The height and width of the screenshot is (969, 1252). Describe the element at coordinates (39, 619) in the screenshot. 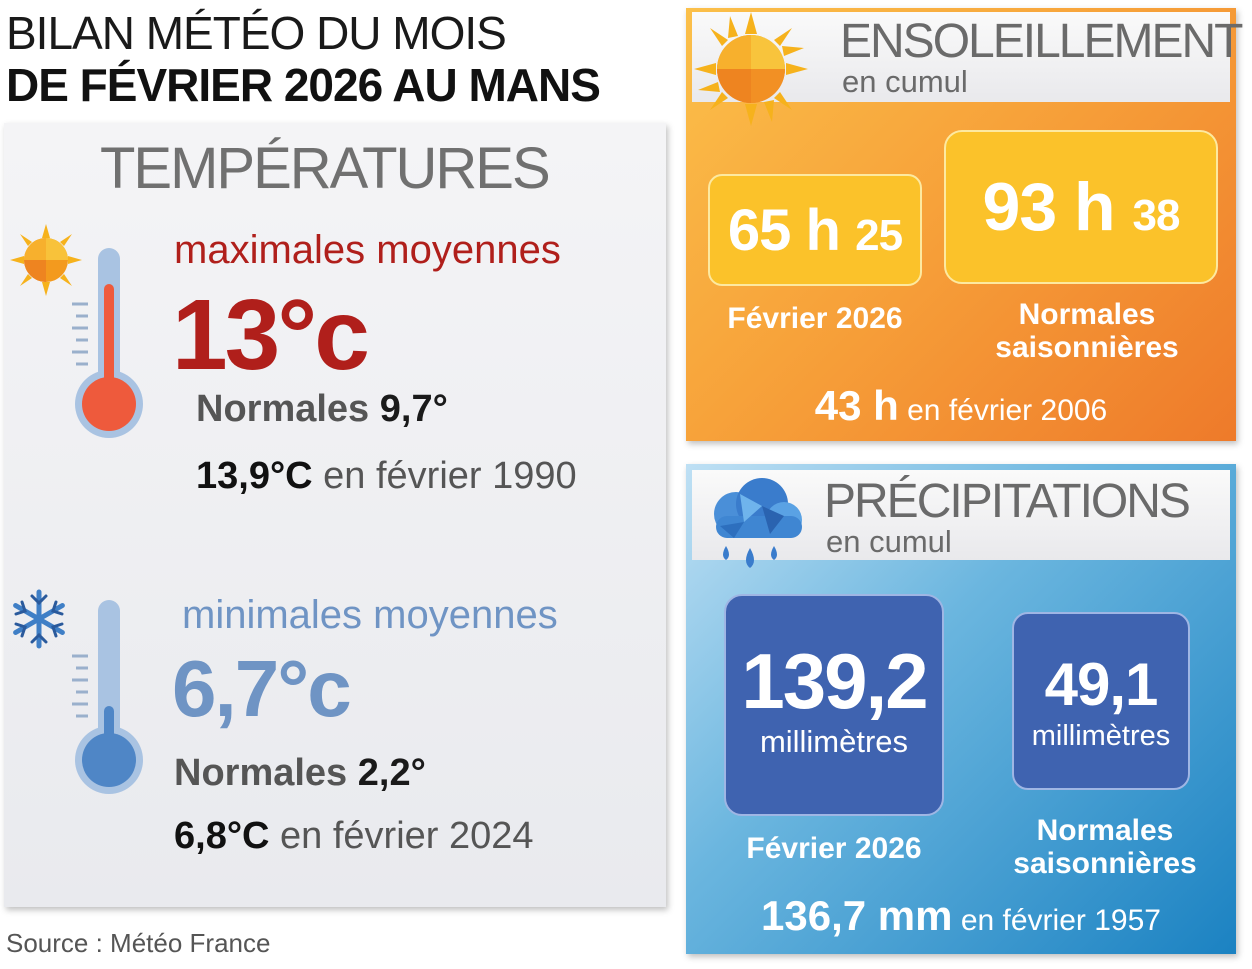

I see `snowflake-icon` at that location.